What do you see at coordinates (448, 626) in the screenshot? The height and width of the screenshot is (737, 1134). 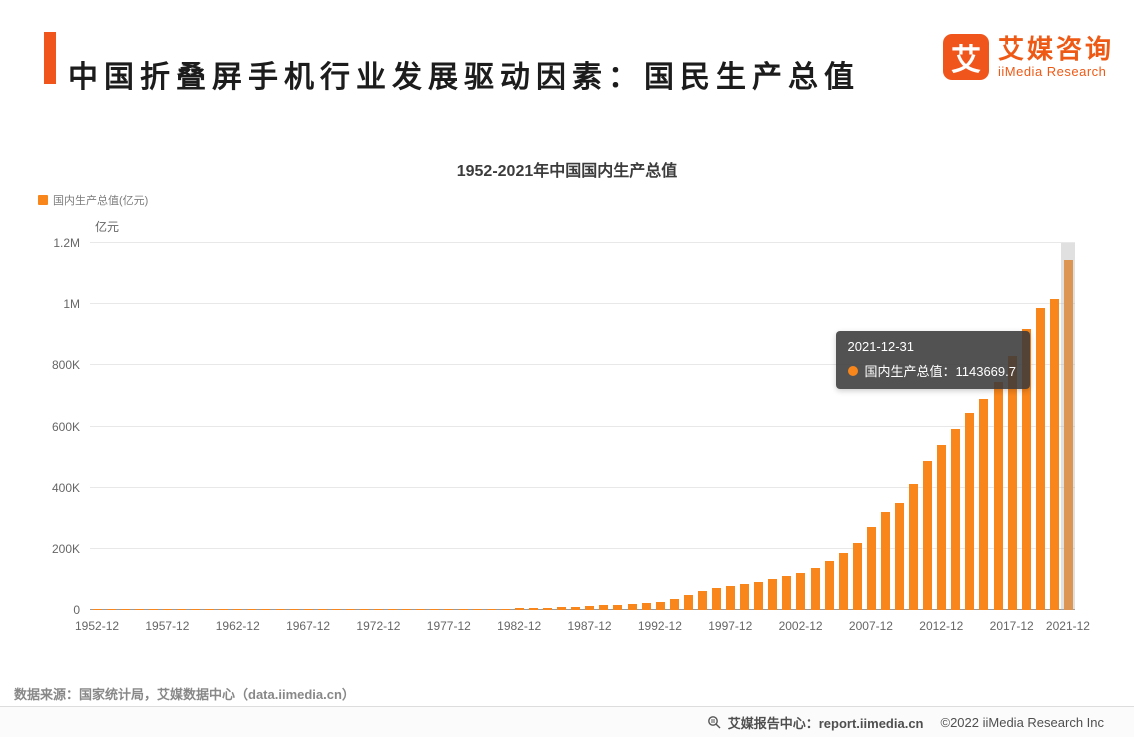 I see `x-tick-label: 1977-12` at bounding box center [448, 626].